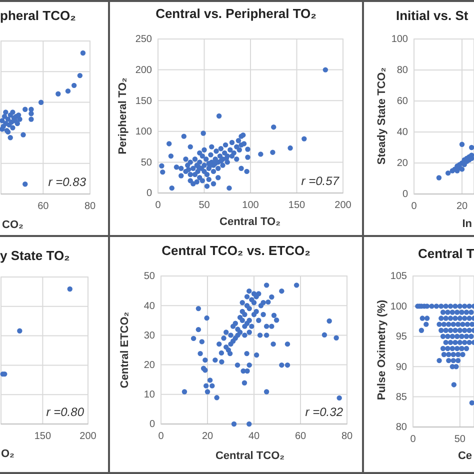 The height and width of the screenshot is (474, 474). I want to click on y-axis-title: Pulse Oximetry (%), so click(382, 350).